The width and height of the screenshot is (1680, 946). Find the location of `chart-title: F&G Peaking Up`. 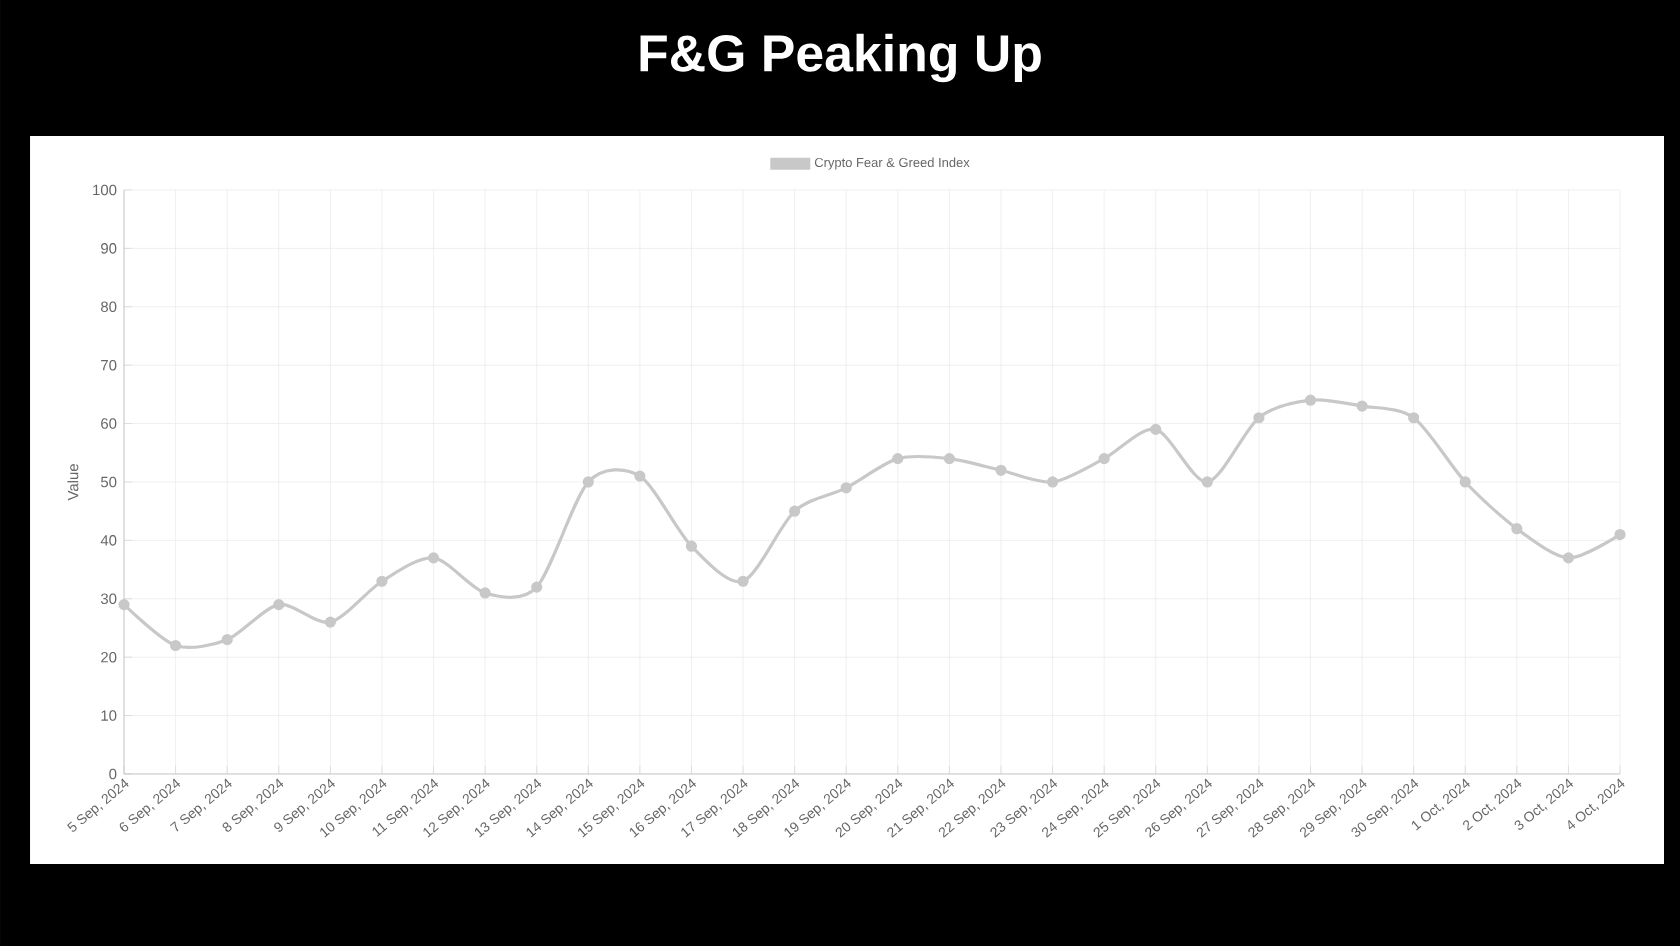

chart-title: F&G Peaking Up is located at coordinates (840, 58).